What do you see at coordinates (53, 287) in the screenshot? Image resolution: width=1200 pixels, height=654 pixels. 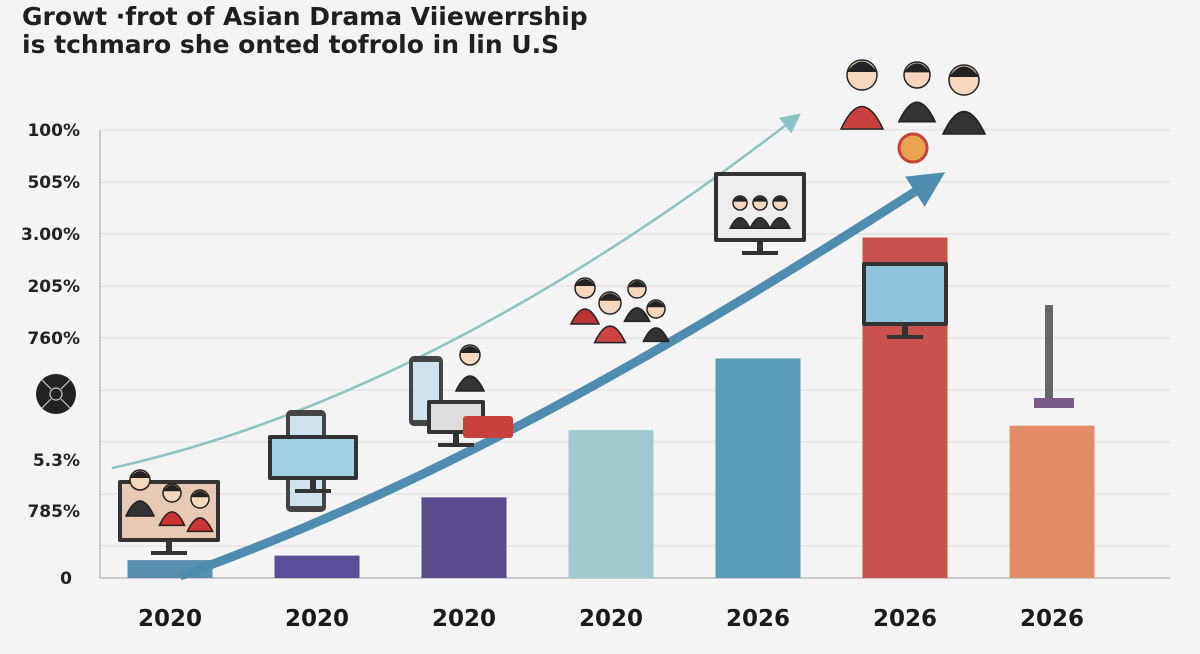 I see `y-tick-label: 205%` at bounding box center [53, 287].